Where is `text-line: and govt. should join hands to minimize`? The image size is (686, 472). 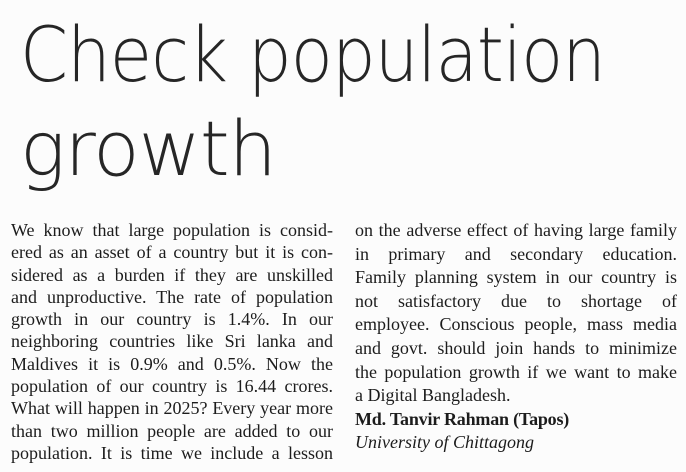
text-line: and govt. should join hands to minimize is located at coordinates (516, 347).